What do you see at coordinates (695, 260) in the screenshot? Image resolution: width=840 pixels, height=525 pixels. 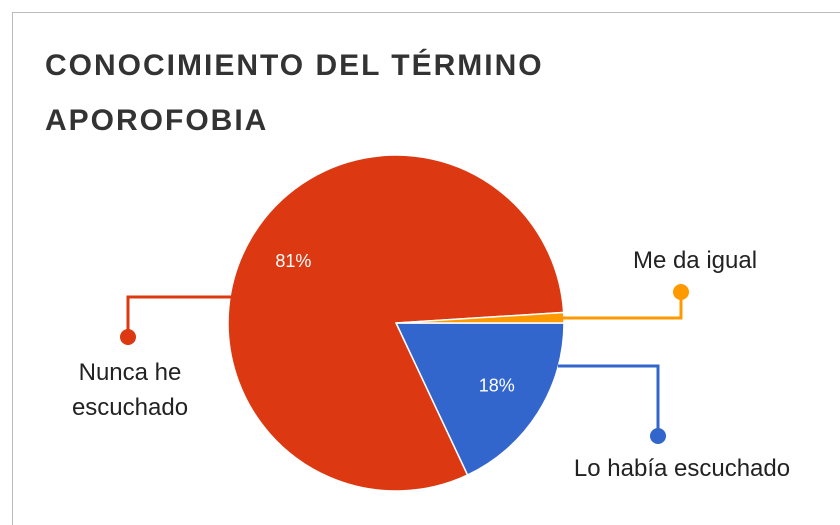 I see `category-label: Me da igual` at bounding box center [695, 260].